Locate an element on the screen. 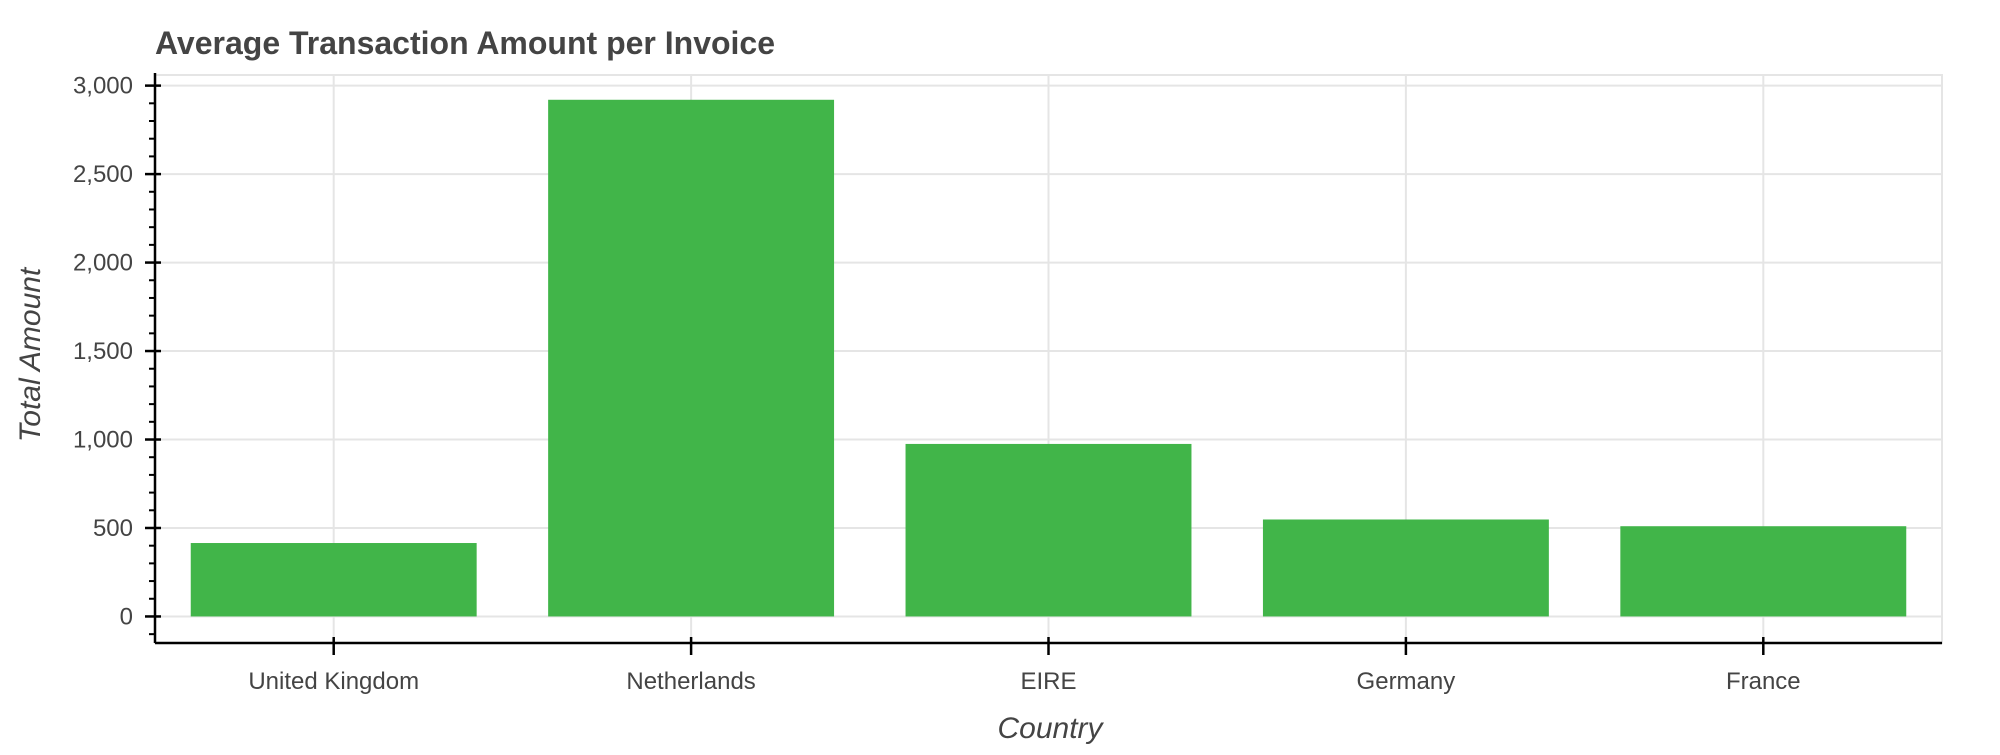  bar-netherlands is located at coordinates (691, 358).